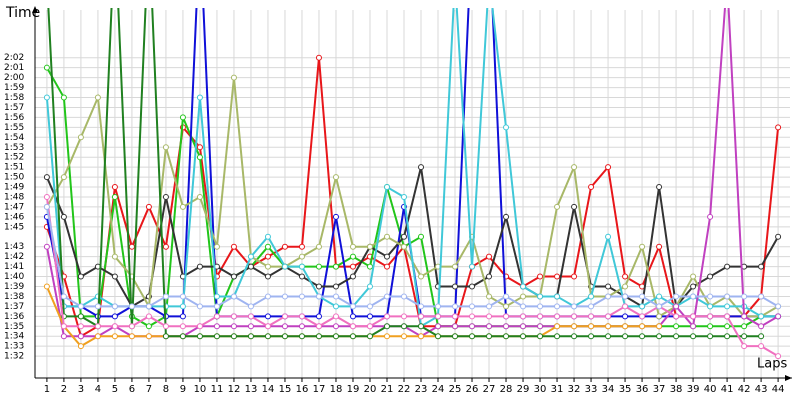  I want to click on y-tick-label: 1:49, so click(14, 188).